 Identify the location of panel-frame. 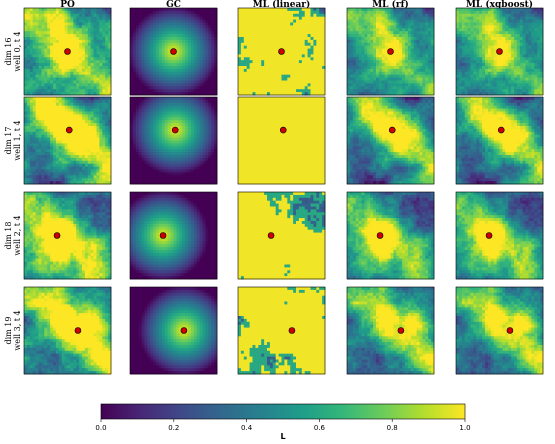
(173, 51).